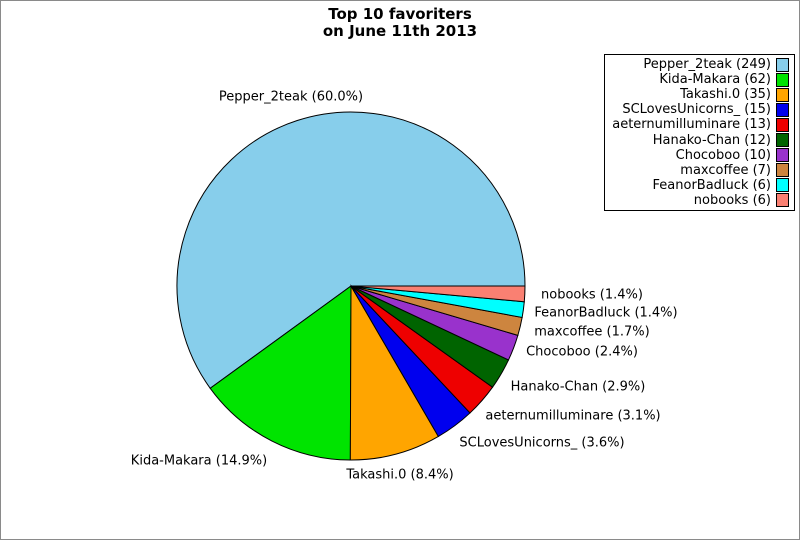  I want to click on legend-label: Takashi.0 (35), so click(725, 95).